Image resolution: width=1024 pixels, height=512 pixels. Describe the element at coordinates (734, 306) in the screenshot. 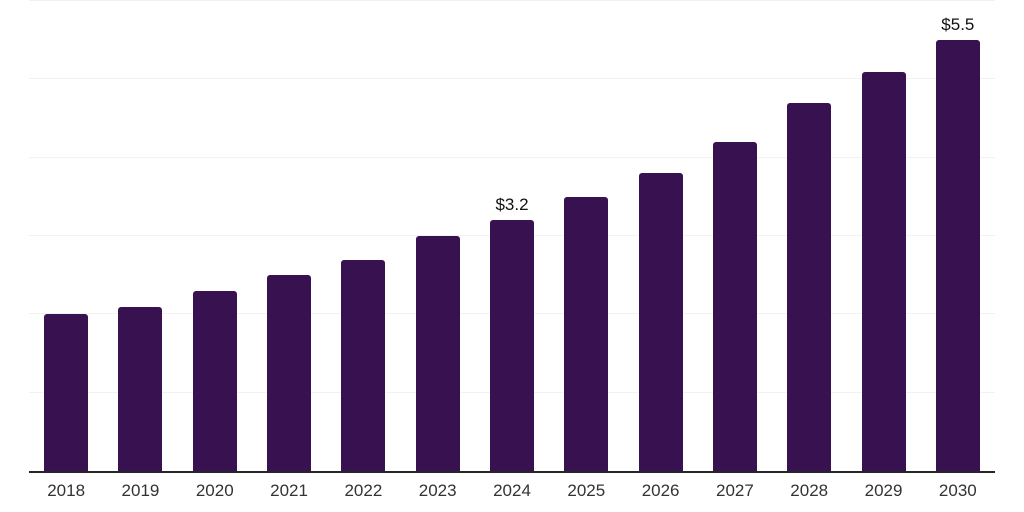

I see `bar-2027` at that location.